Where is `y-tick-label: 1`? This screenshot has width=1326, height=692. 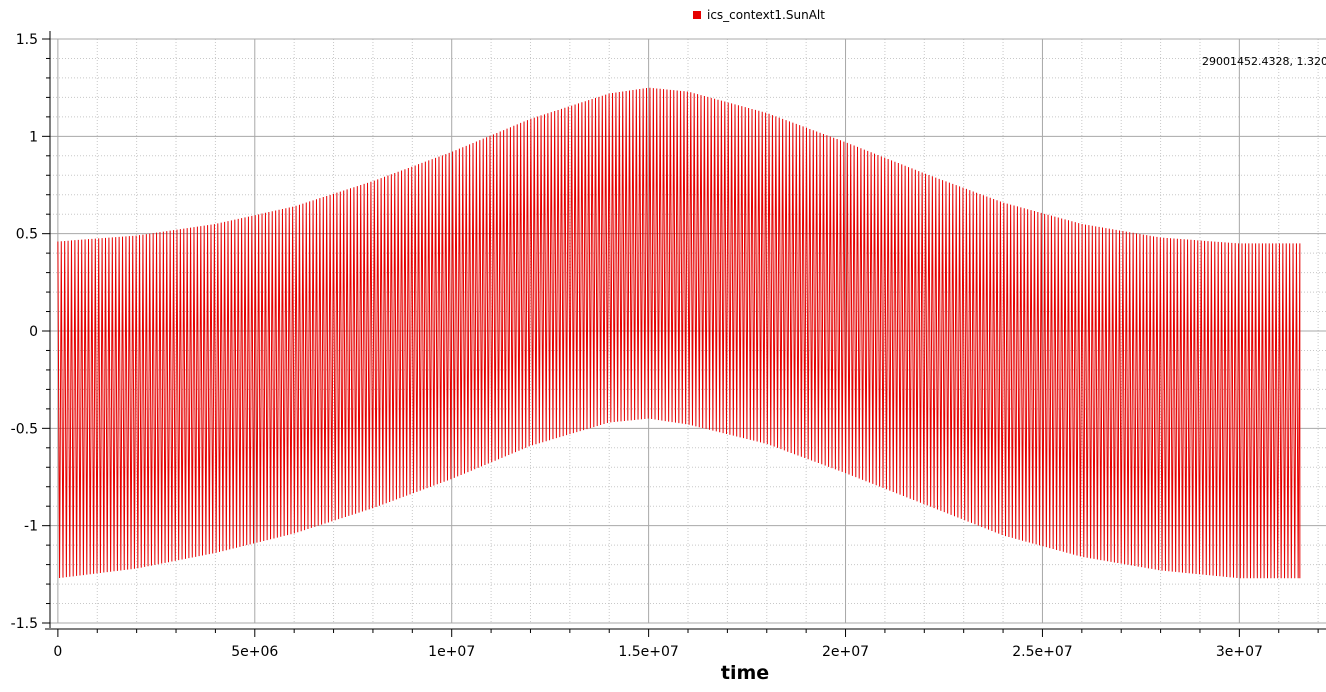 y-tick-label: 1 is located at coordinates (33, 137).